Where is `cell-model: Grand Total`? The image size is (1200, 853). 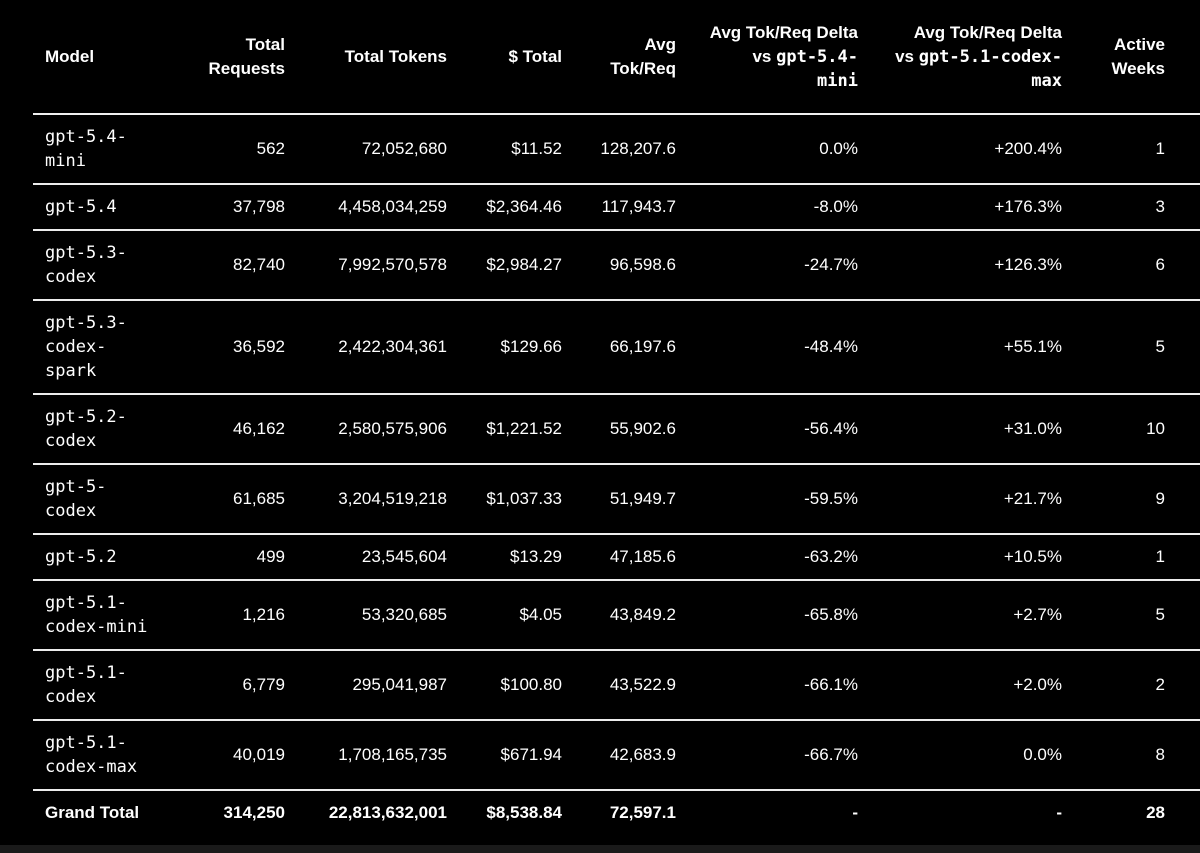 cell-model: Grand Total is located at coordinates (92, 812).